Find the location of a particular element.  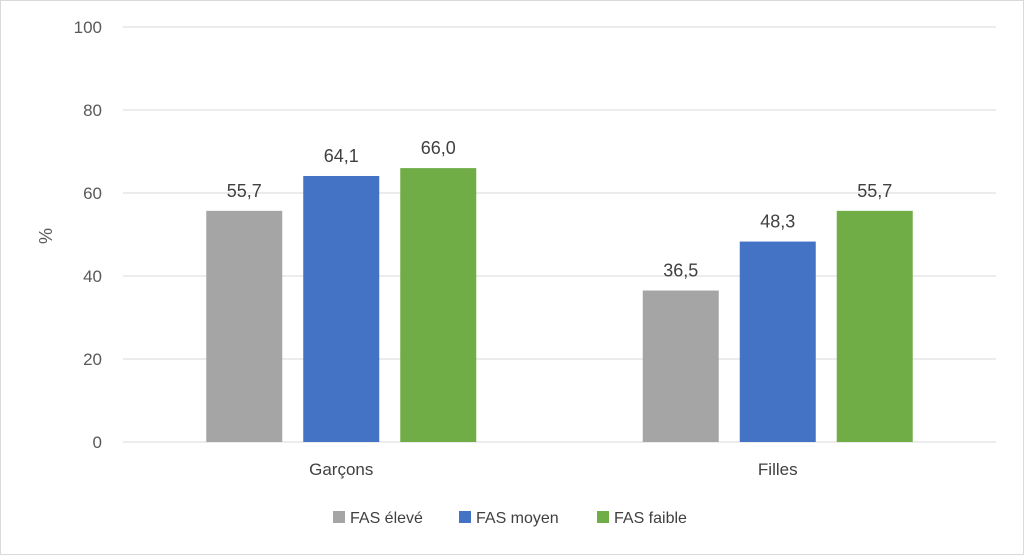

y-tick-label: 20 is located at coordinates (92, 359).